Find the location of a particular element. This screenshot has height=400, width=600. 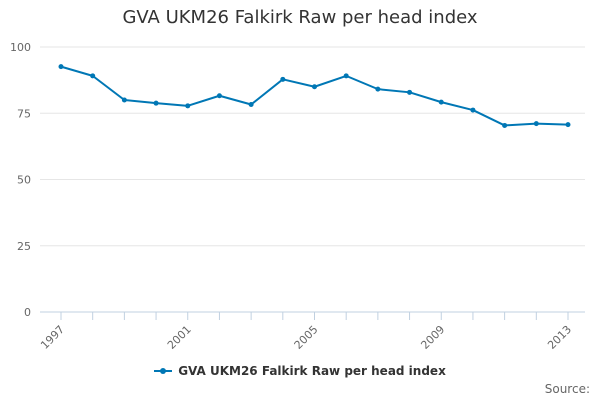

x-axis: 1997 2001 2005 2009 2013 is located at coordinates (306, 332).